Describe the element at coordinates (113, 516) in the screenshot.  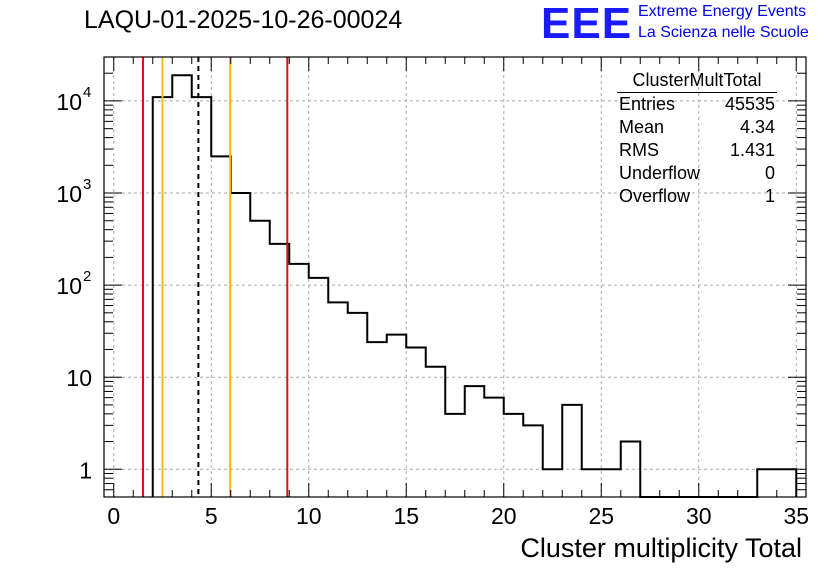
I see `x-tick-label: 0` at that location.